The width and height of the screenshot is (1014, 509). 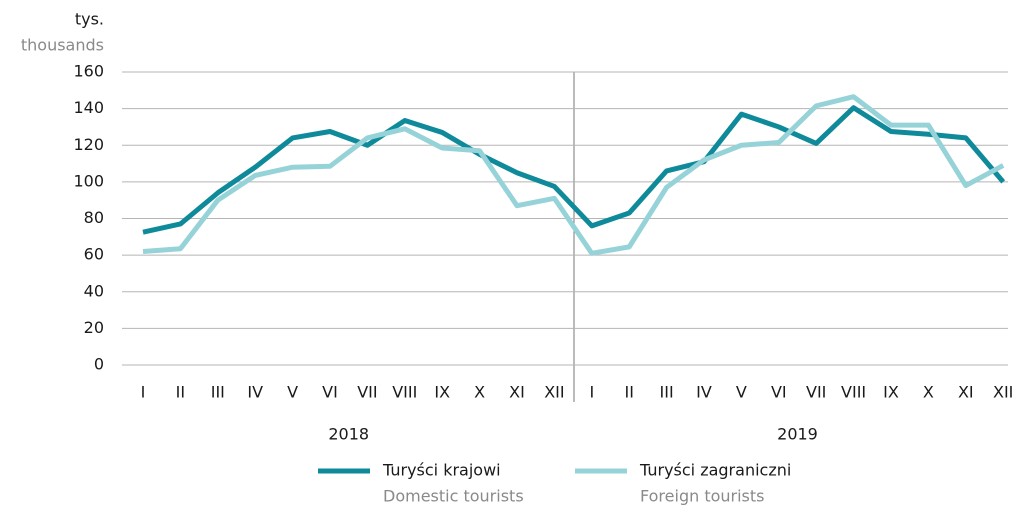 What do you see at coordinates (348, 434) in the screenshot?
I see `group-label: 2018` at bounding box center [348, 434].